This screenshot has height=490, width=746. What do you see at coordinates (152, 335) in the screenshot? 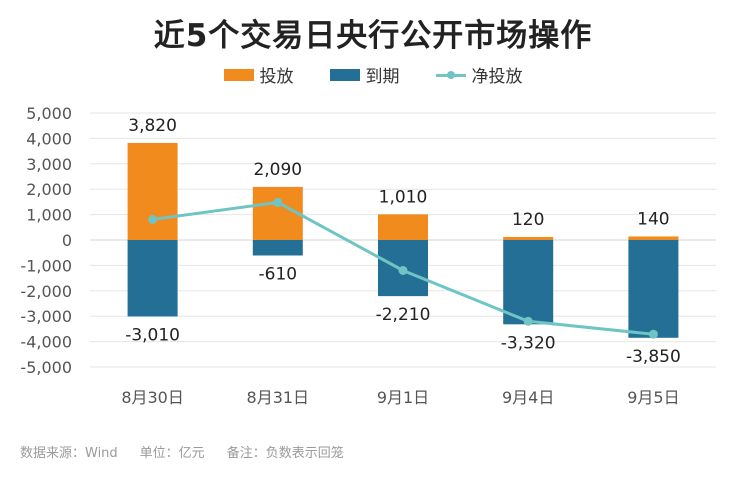
I see `data-label-maturity: -3,010` at bounding box center [152, 335].